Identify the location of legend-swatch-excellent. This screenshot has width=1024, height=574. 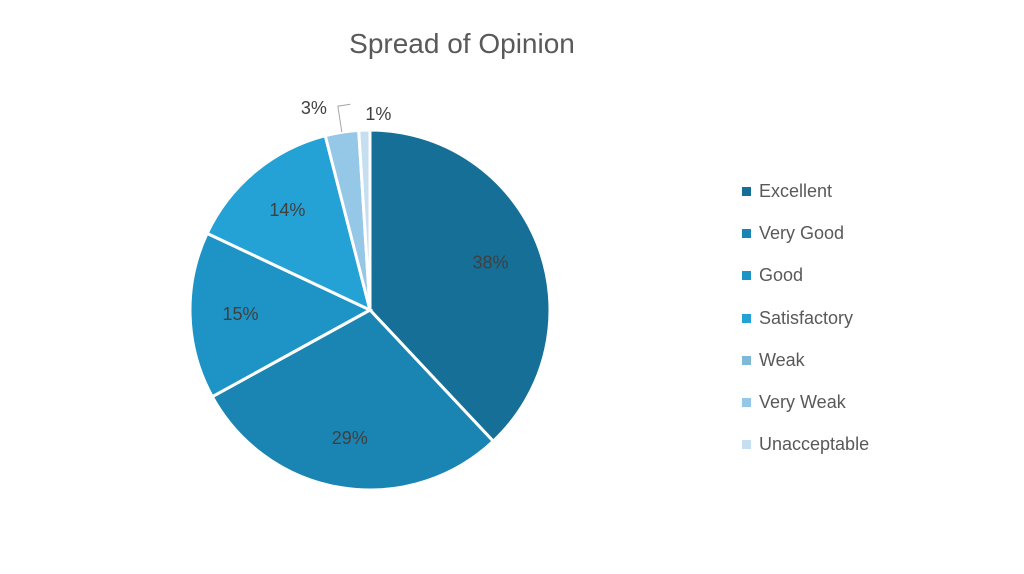
(746, 191).